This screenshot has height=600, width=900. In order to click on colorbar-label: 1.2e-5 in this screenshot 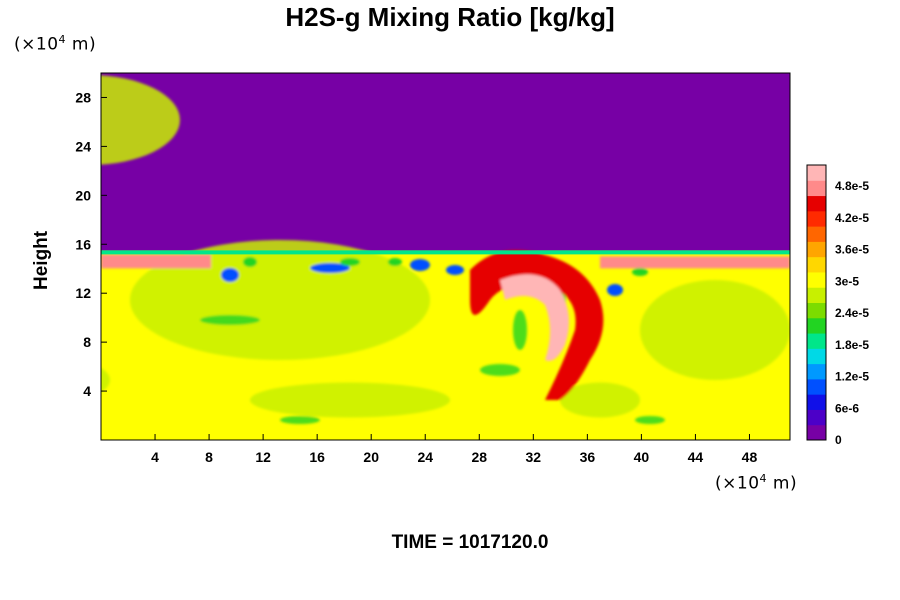, I will do `click(852, 377)`.